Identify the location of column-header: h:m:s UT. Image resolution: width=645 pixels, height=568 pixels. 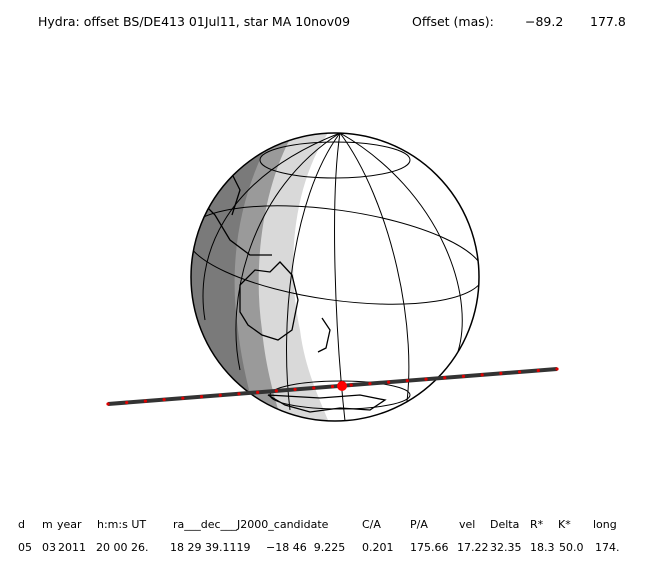
(121, 524).